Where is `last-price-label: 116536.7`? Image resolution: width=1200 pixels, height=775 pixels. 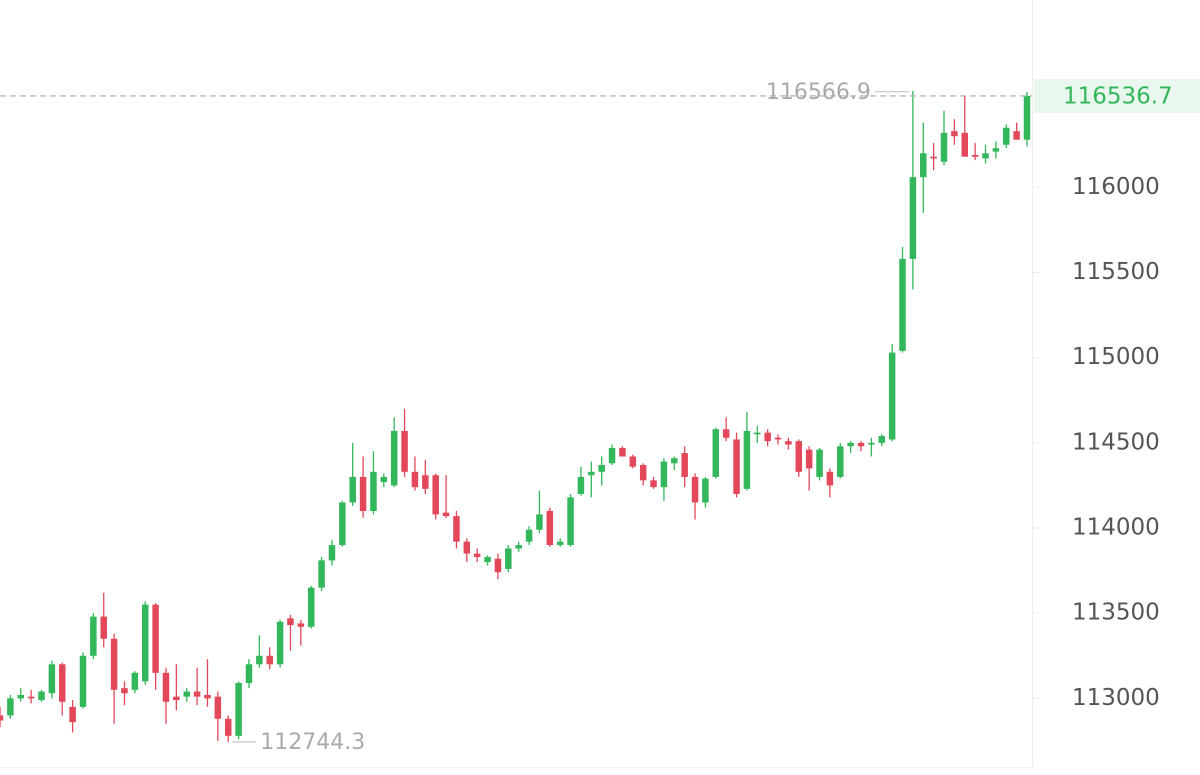
last-price-label: 116536.7 is located at coordinates (1118, 96).